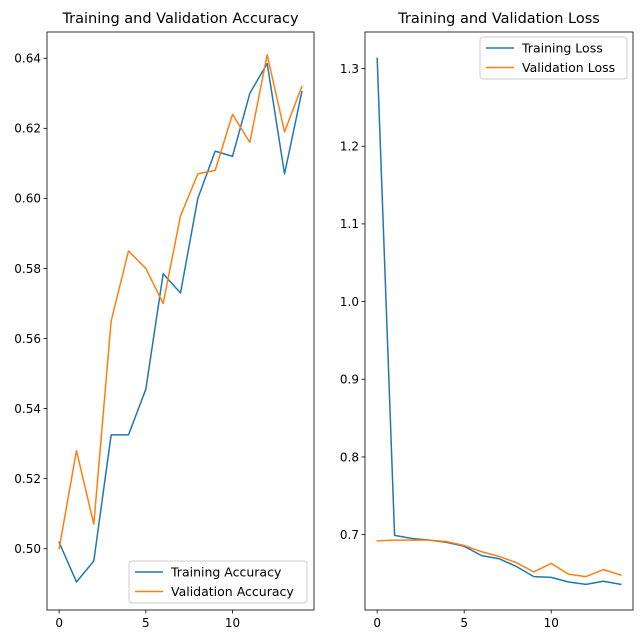 The height and width of the screenshot is (642, 640). Describe the element at coordinates (27, 59) in the screenshot. I see `y-tick-label: 0.64` at that location.